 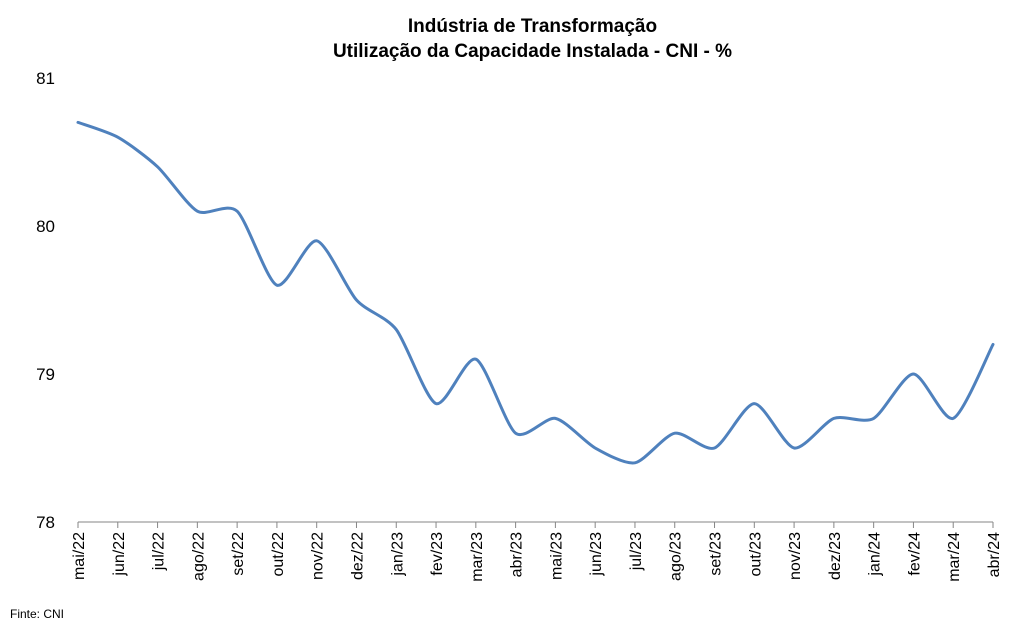 I want to click on x-tick-label: set/22, so click(x=238, y=554).